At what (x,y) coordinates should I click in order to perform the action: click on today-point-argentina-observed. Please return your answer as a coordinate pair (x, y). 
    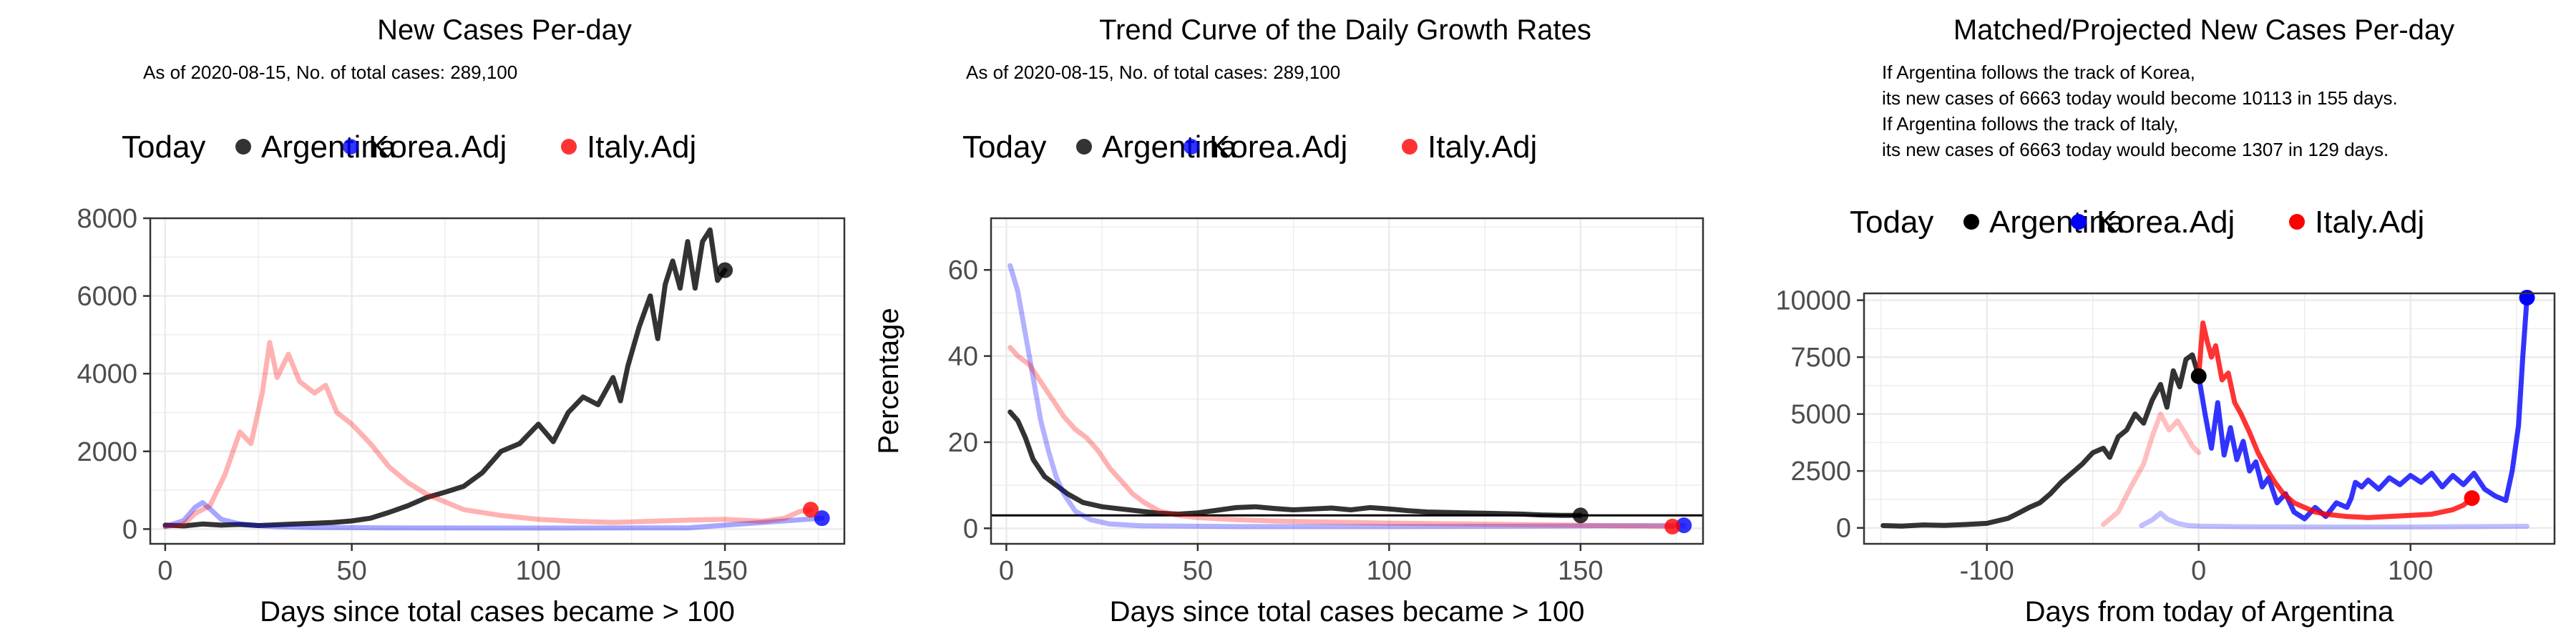
    Looking at the image, I should click on (2198, 376).